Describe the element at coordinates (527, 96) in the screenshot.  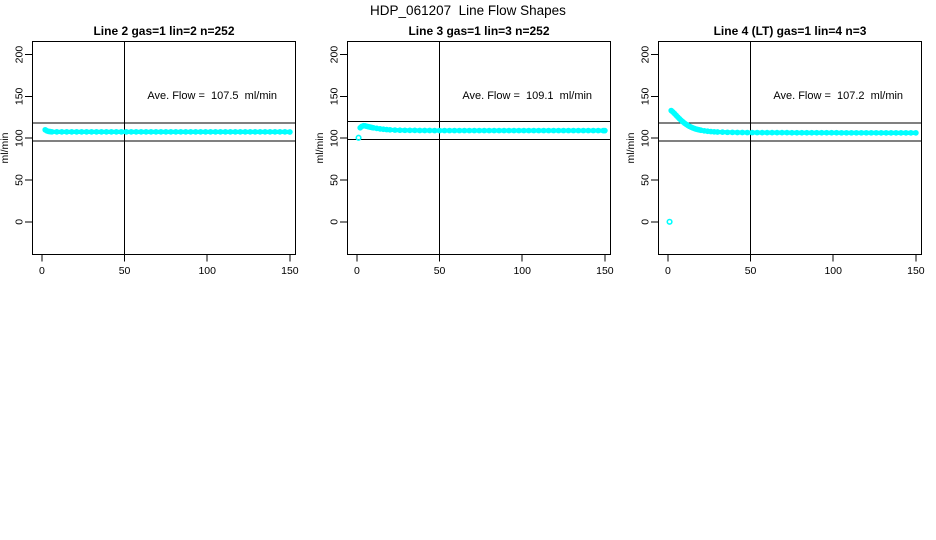
I see `ave-flow-annotation: Ave. Flow = 109.1 ml/min` at that location.